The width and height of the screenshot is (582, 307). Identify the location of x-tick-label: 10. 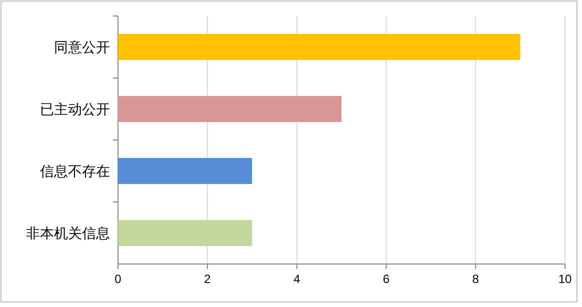
(565, 279).